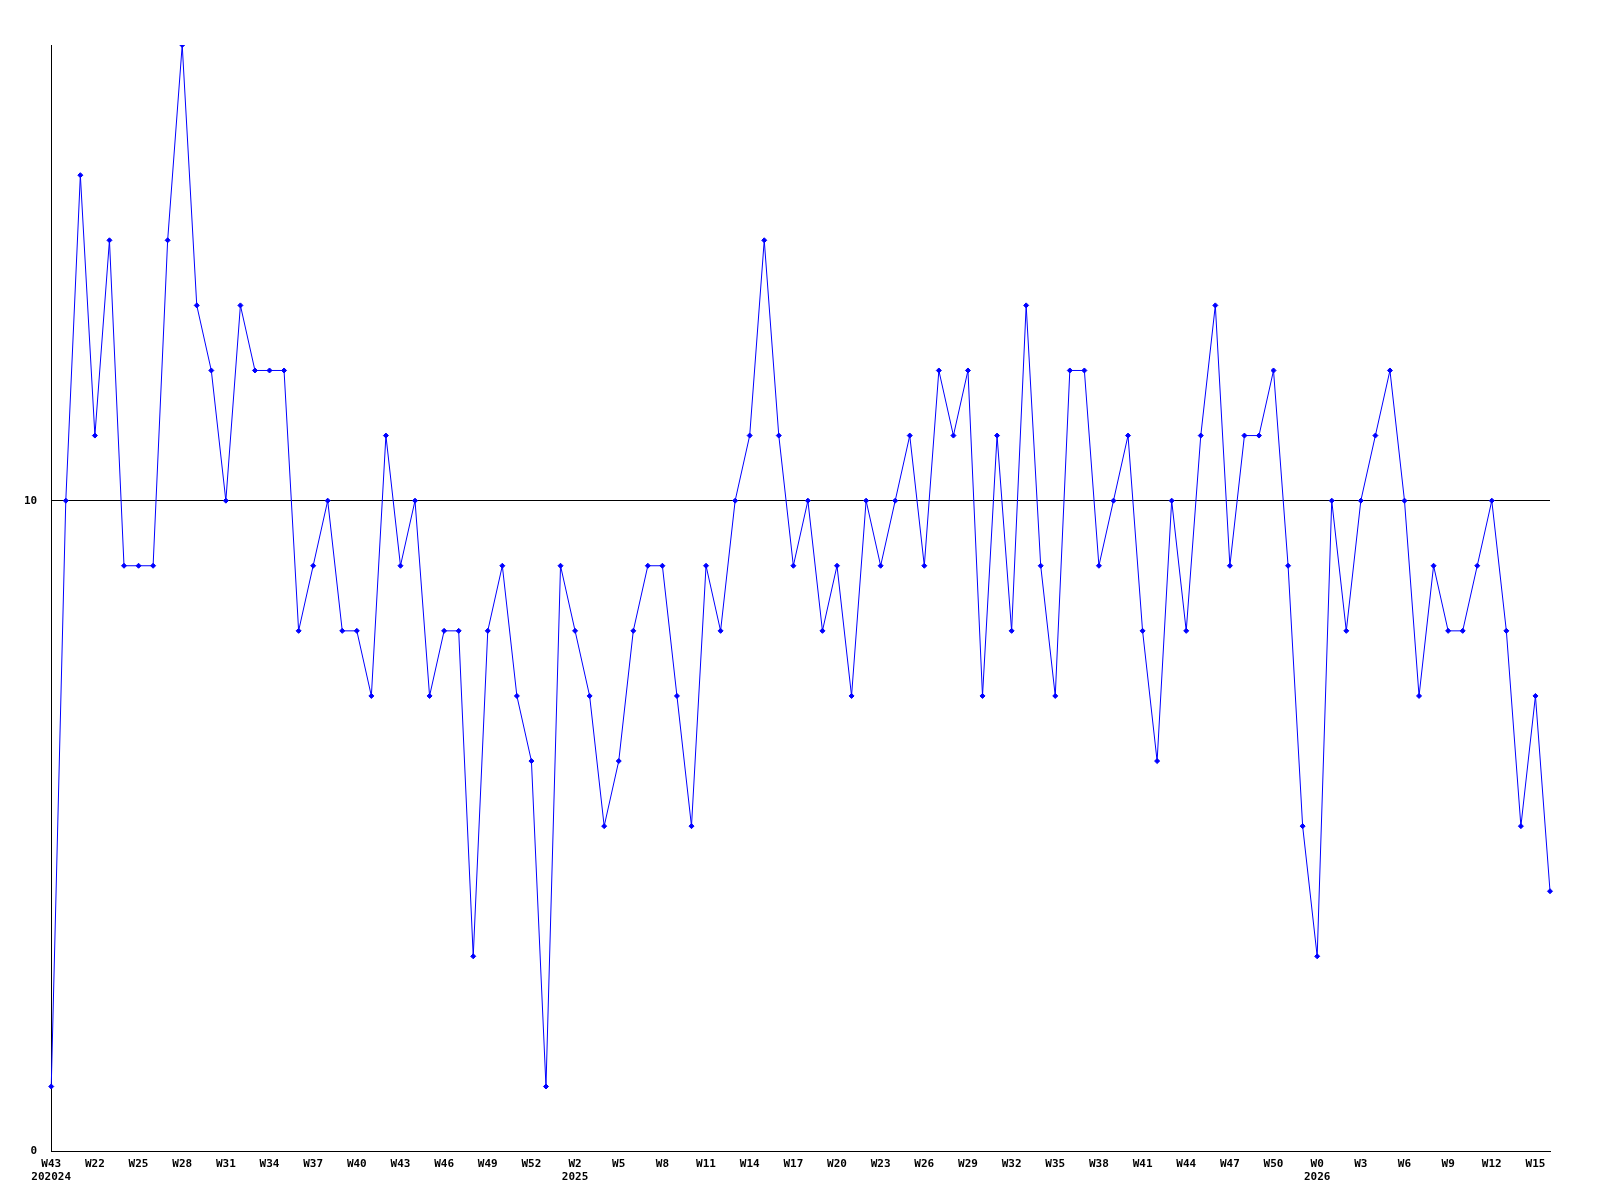 This screenshot has width=1600, height=1200. What do you see at coordinates (1055, 1164) in the screenshot?
I see `x-tick-label: W35` at bounding box center [1055, 1164].